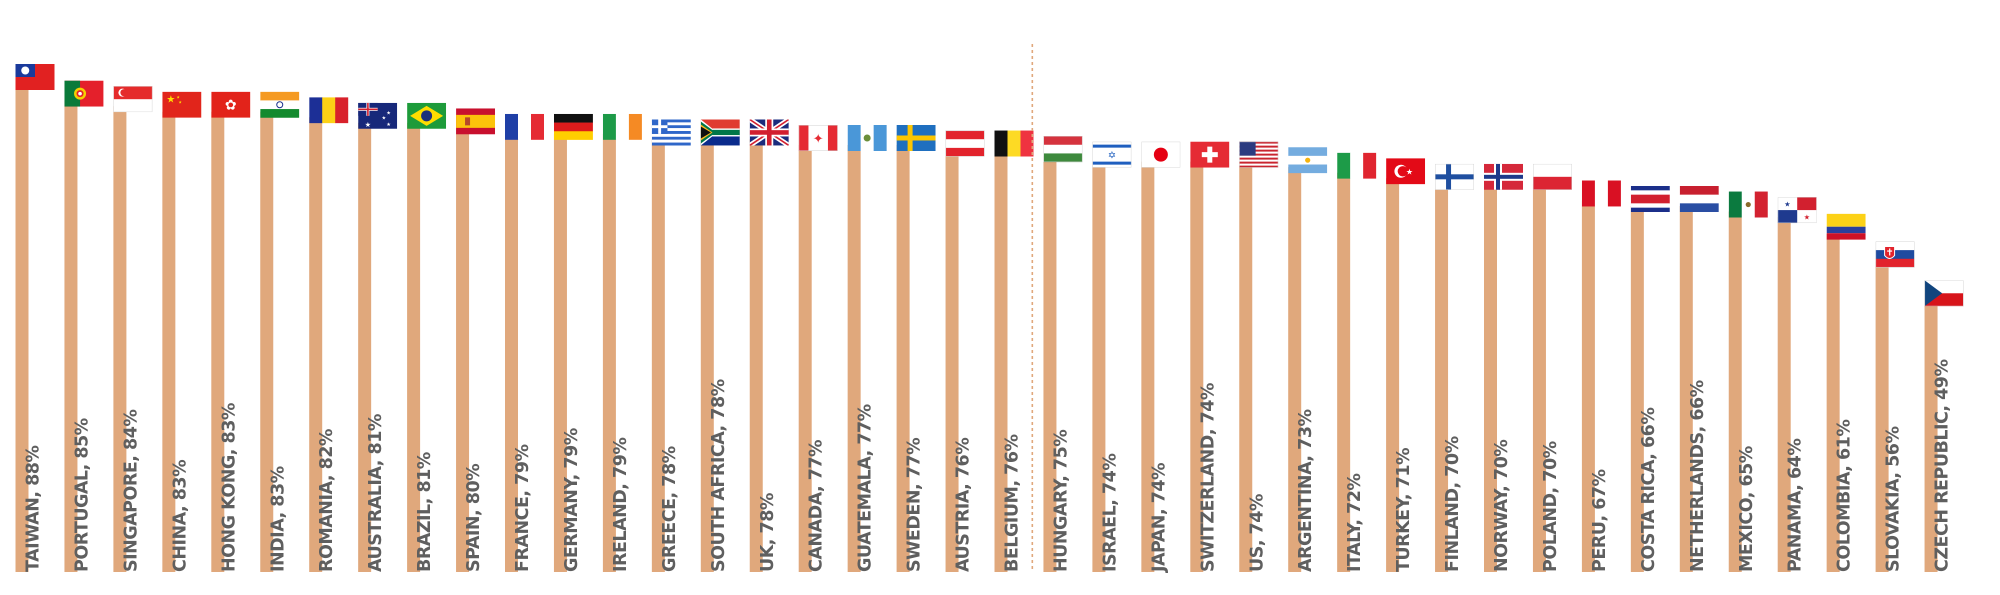 The height and width of the screenshot is (595, 2000). Describe the element at coordinates (572, 500) in the screenshot. I see `bar-label: GERMANY, 79%` at that location.